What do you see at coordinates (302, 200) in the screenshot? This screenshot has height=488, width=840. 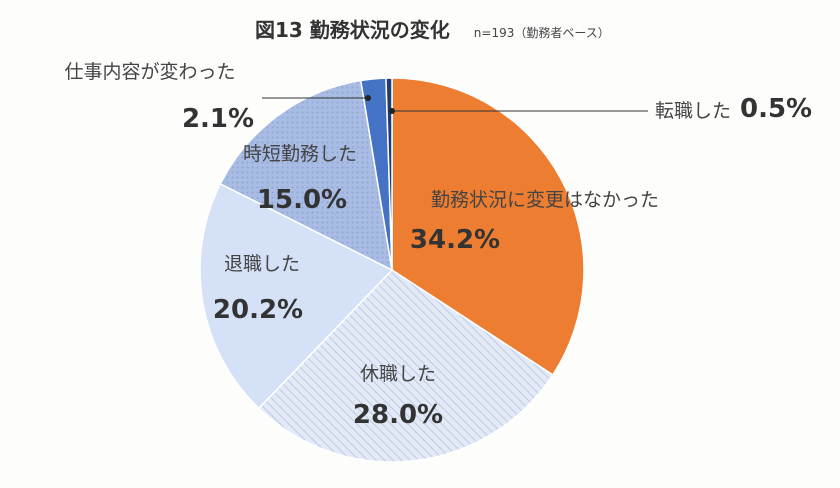 I see `slice-value-label-shortened: 15.0%` at bounding box center [302, 200].